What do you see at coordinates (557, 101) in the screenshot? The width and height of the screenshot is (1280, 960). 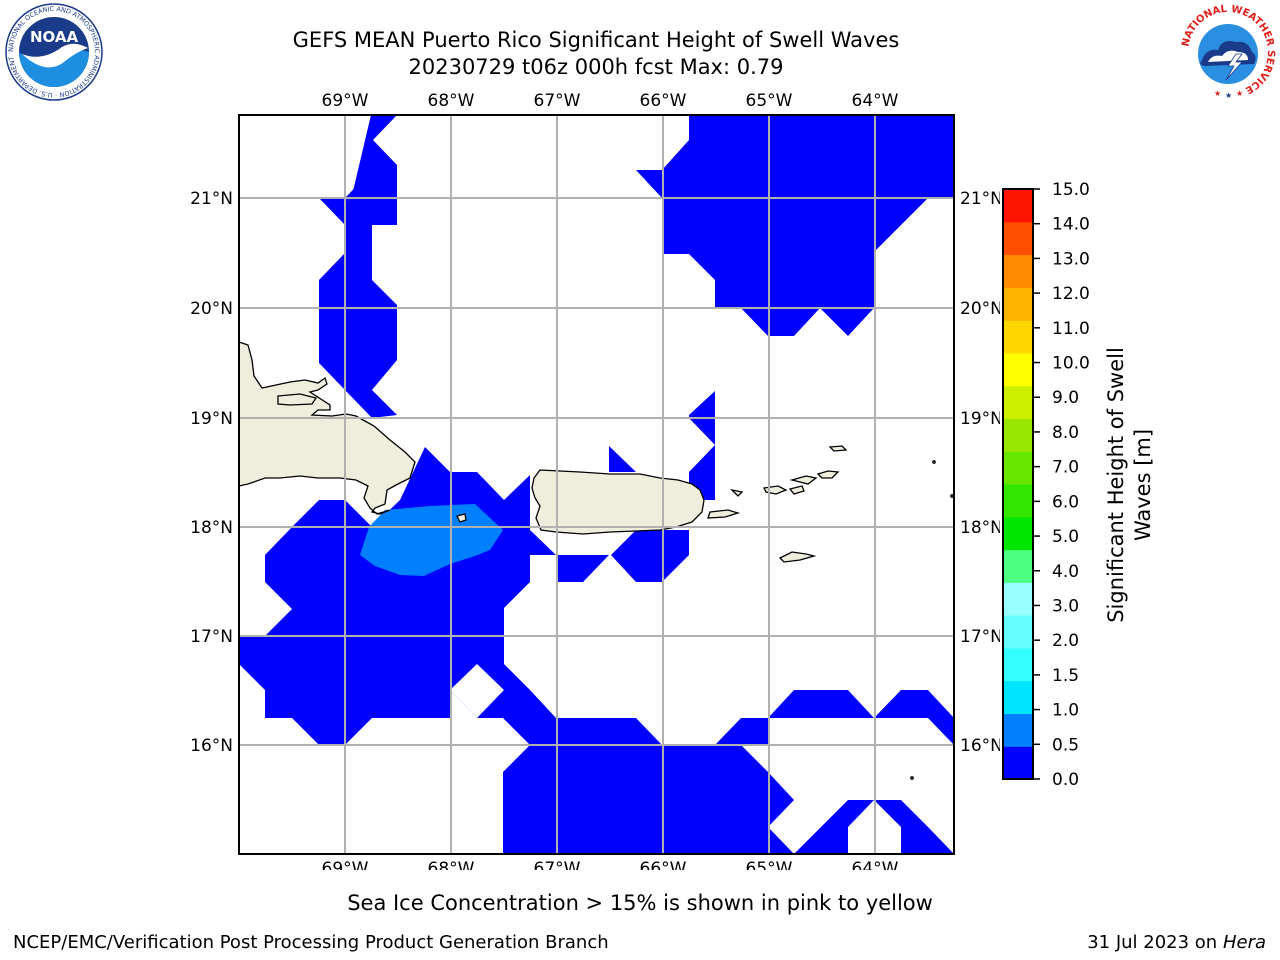 I see `lon-label-top: 67°W` at bounding box center [557, 101].